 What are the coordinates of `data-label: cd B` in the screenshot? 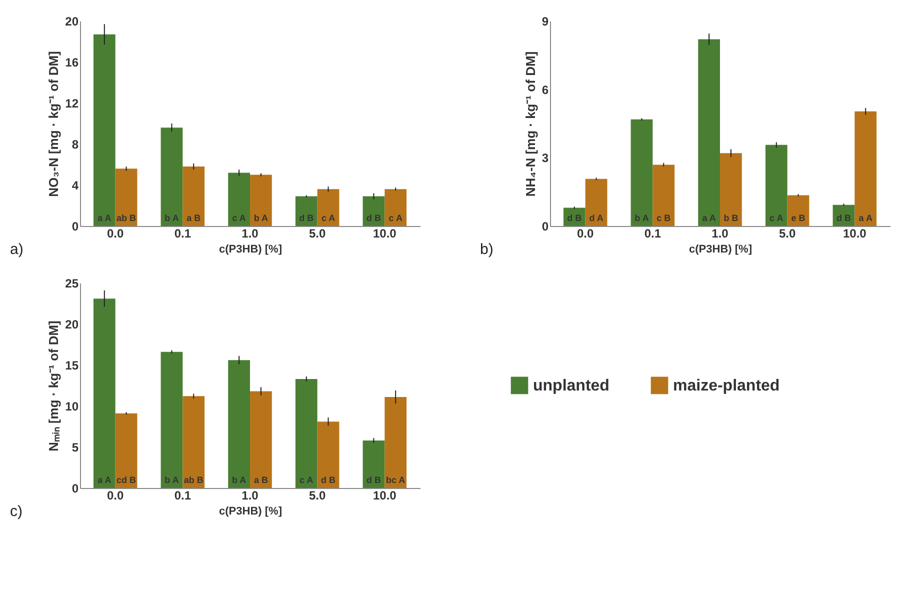 It's located at (126, 480).